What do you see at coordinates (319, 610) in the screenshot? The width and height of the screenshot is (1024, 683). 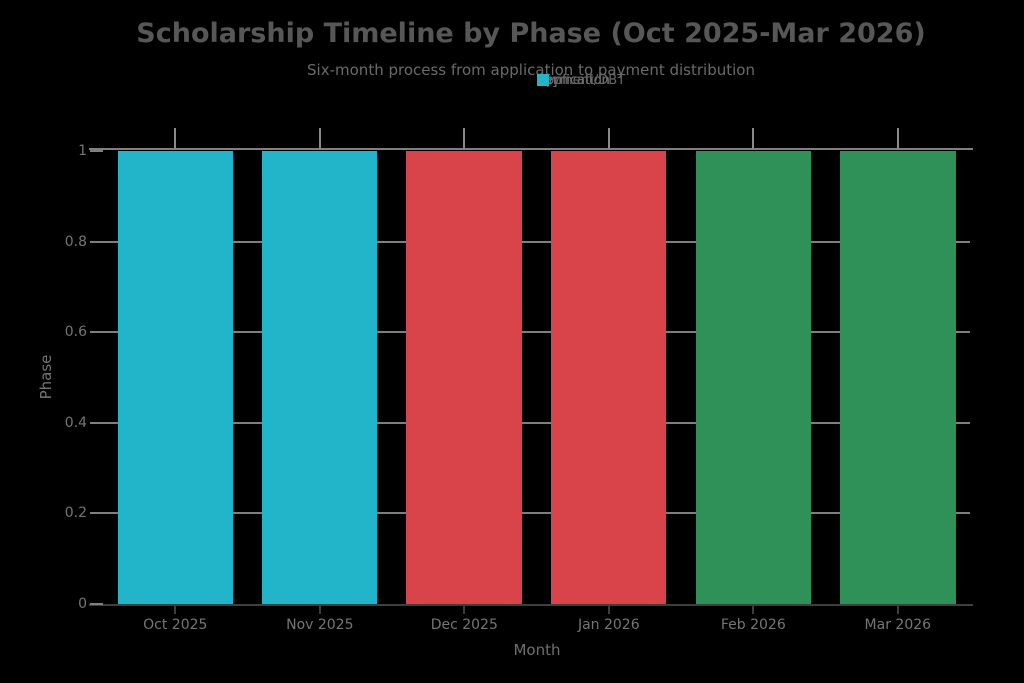 I see `x-tick-nov-2025` at bounding box center [319, 610].